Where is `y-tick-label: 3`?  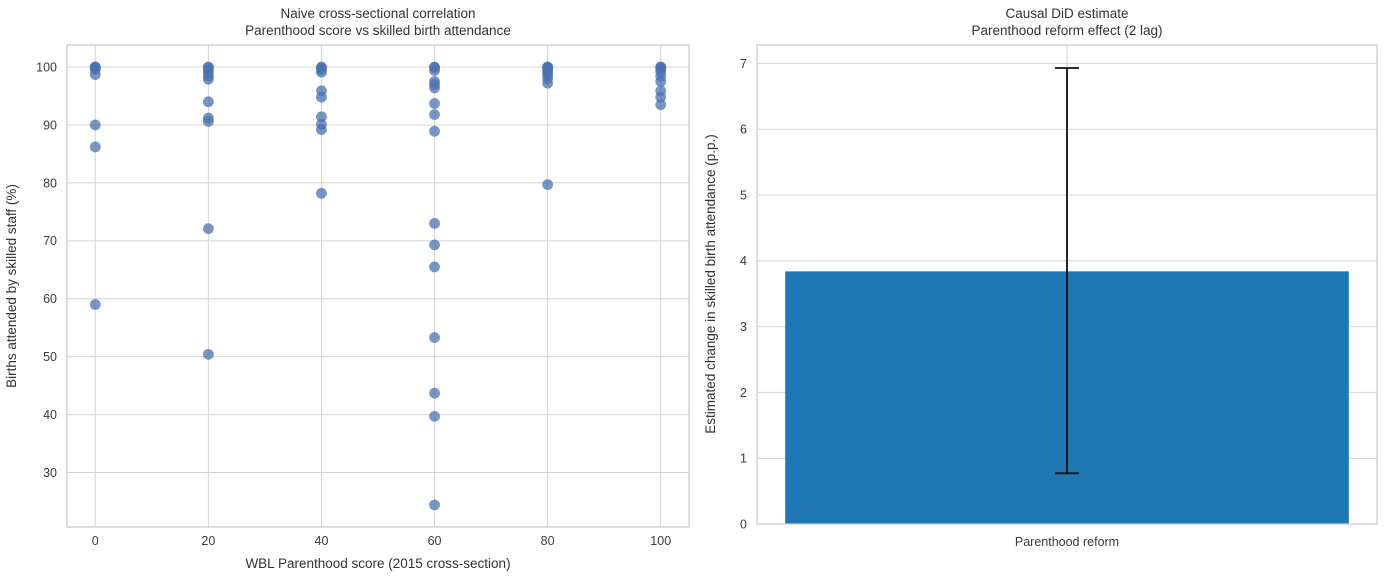 y-tick-label: 3 is located at coordinates (743, 327).